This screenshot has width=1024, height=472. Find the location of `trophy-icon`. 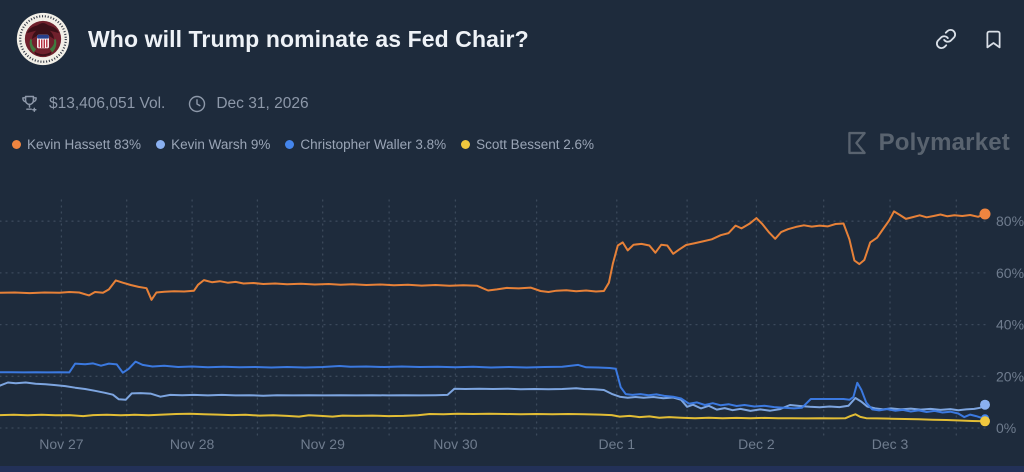

trophy-icon is located at coordinates (29, 104).